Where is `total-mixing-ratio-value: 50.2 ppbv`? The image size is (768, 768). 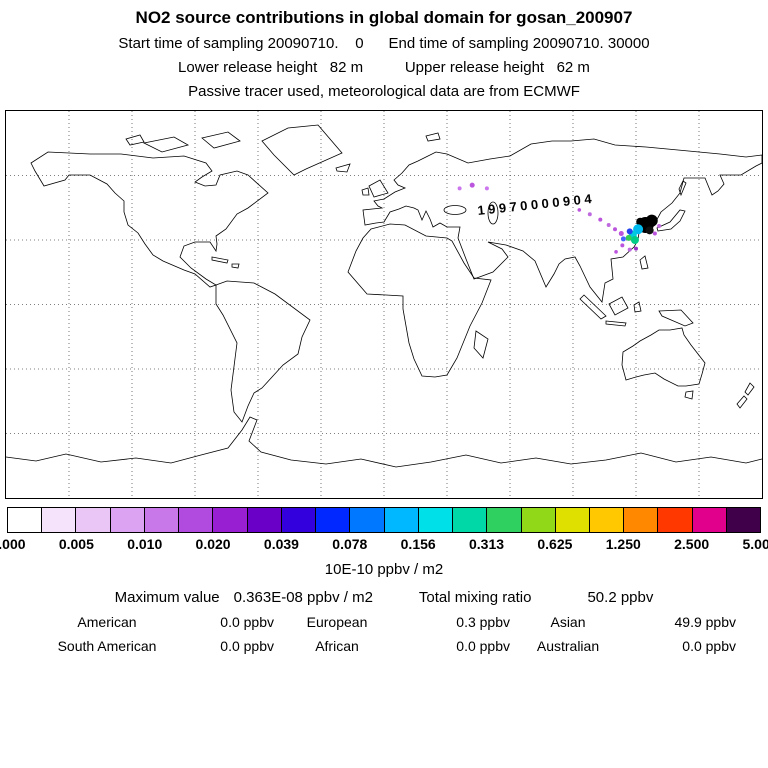
total-mixing-ratio-value: 50.2 ppbv is located at coordinates (620, 597).